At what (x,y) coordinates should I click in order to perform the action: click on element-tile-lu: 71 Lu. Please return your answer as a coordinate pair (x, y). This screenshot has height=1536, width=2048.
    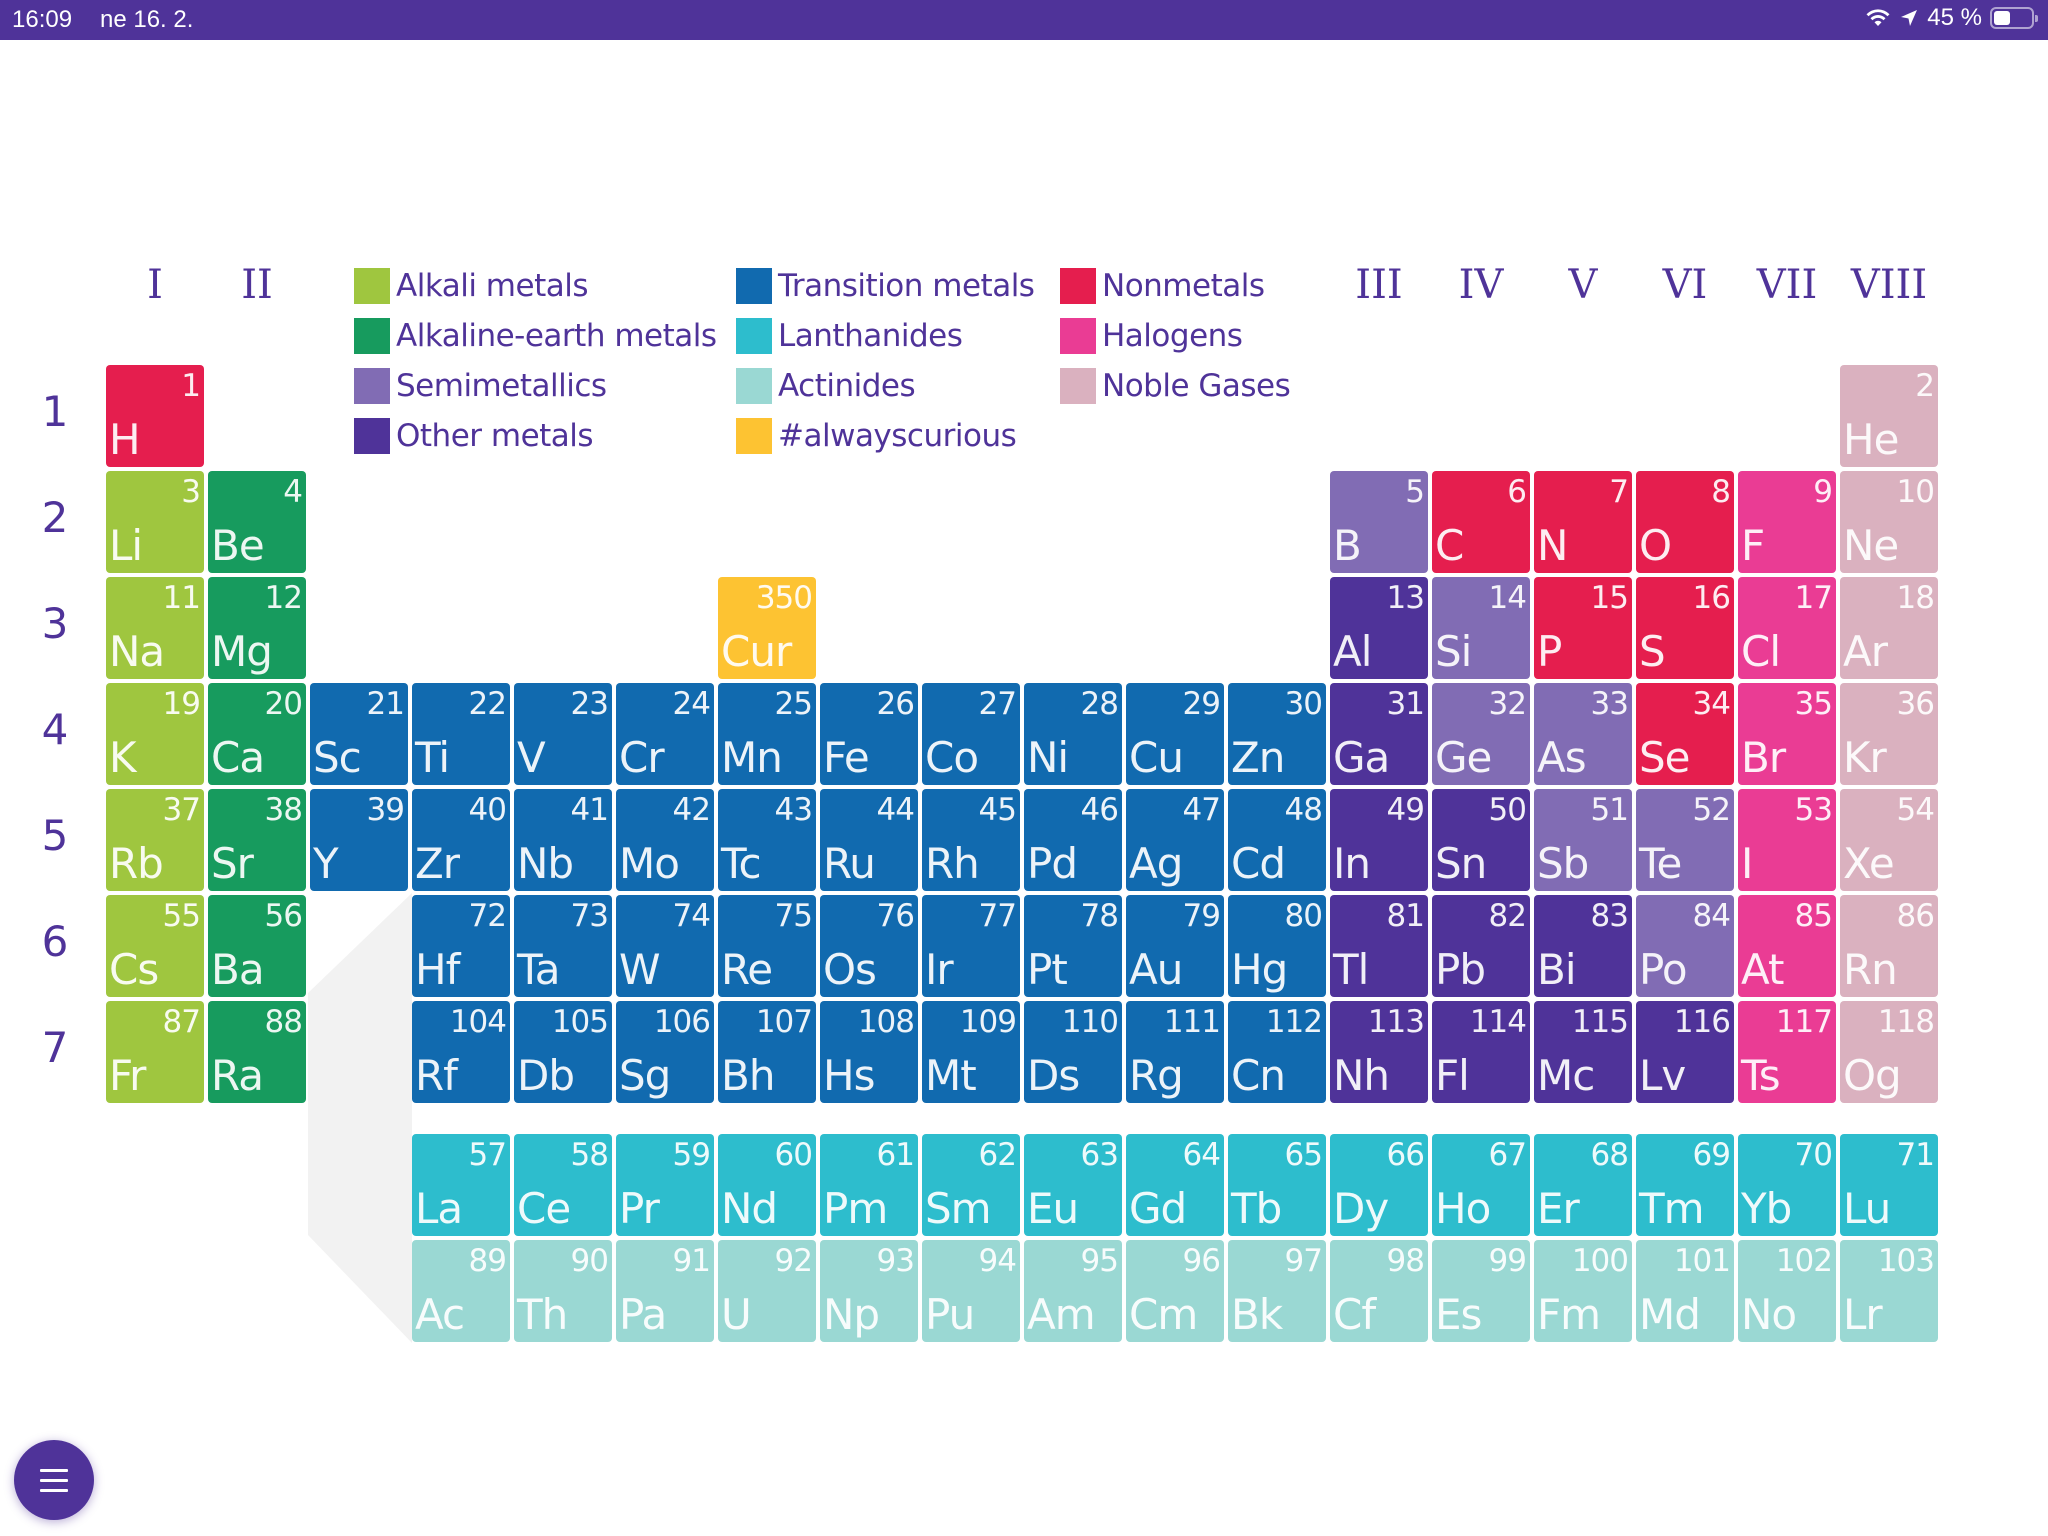
    Looking at the image, I should click on (1889, 1185).